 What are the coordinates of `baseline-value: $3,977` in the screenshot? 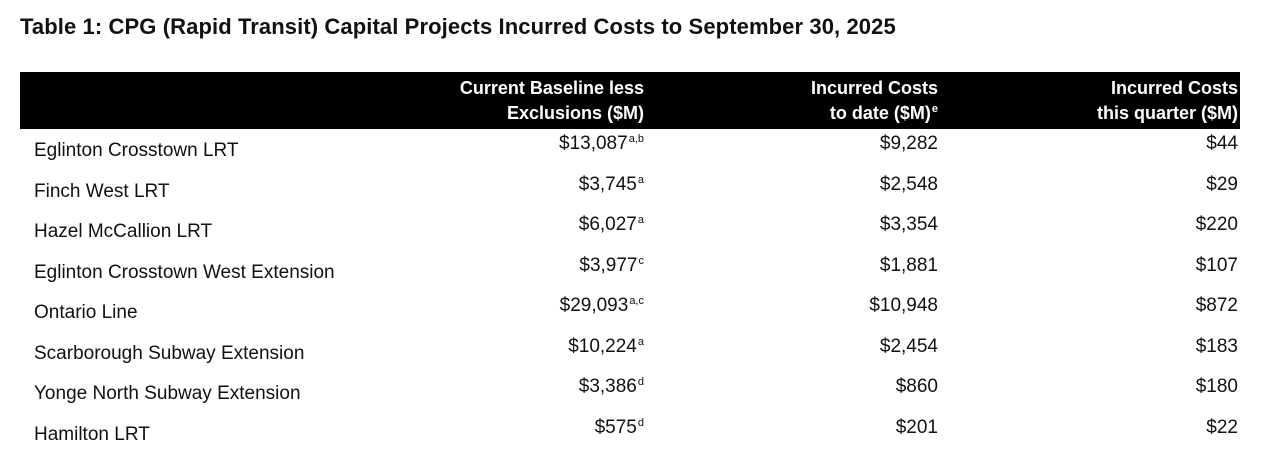 It's located at (608, 265).